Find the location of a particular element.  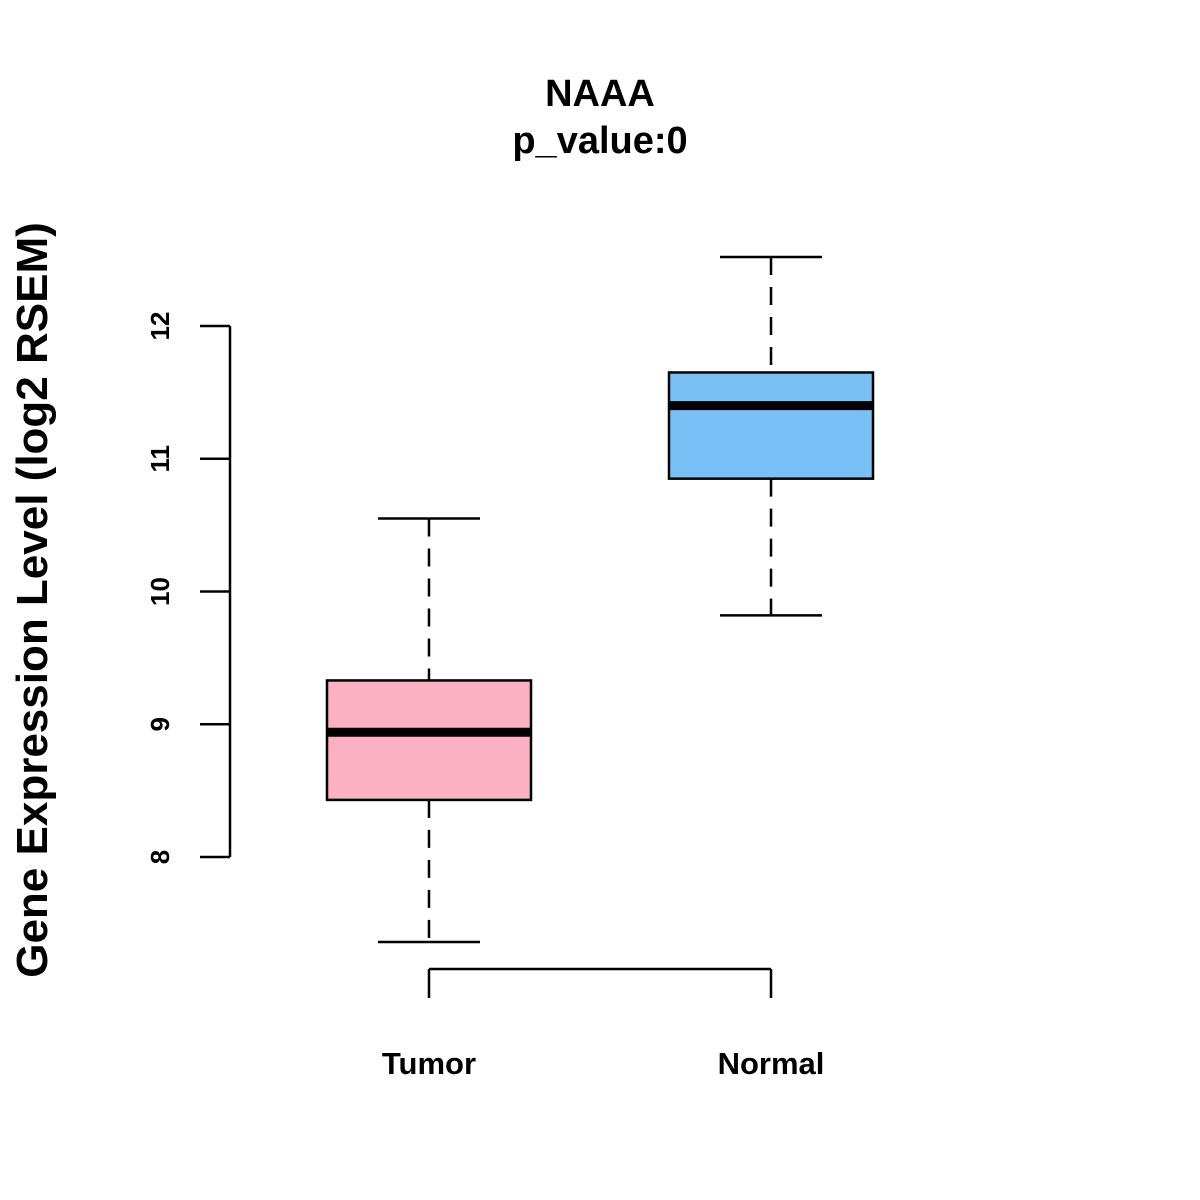

box-tumor is located at coordinates (429, 730).